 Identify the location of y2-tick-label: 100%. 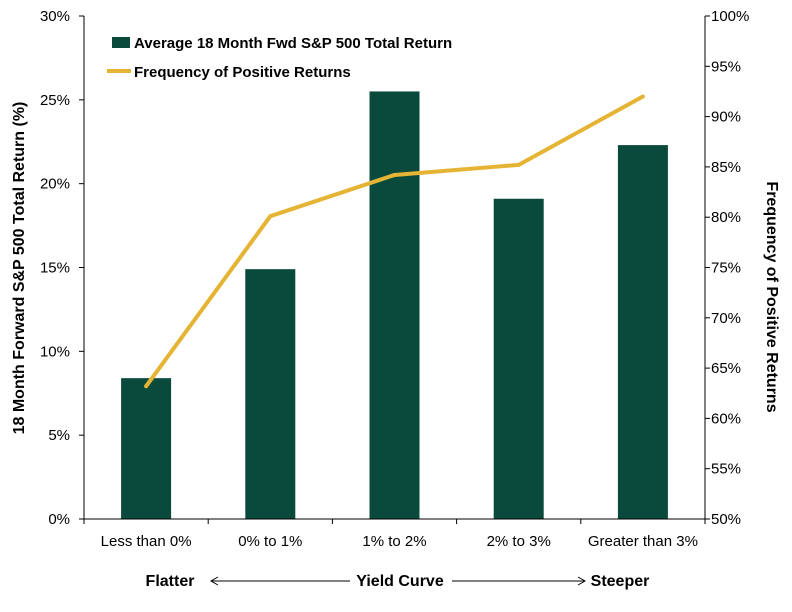
(730, 16).